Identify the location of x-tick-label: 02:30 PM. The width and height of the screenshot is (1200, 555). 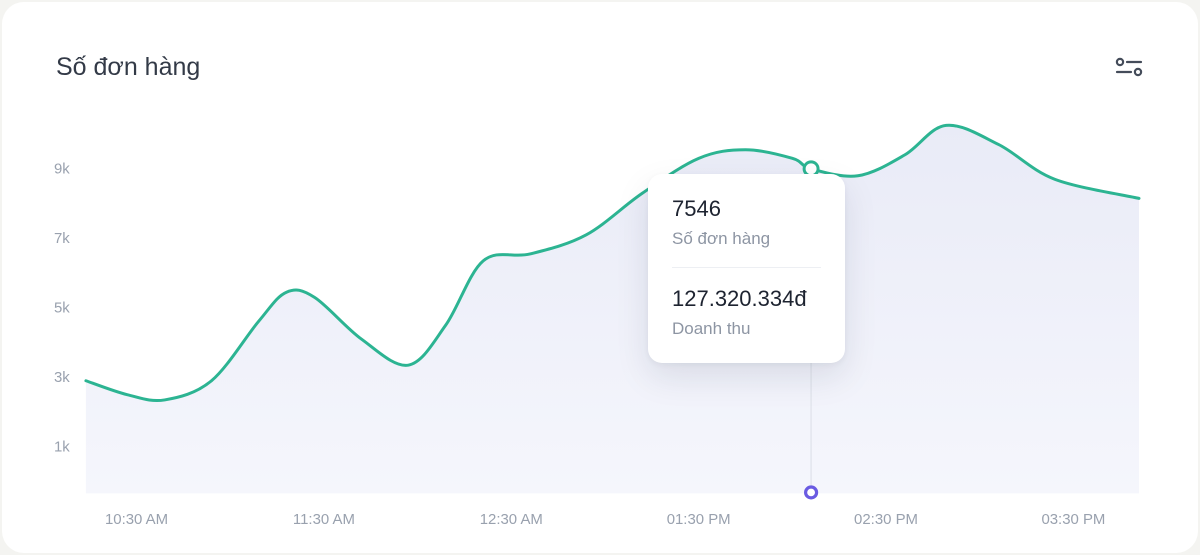
(886, 519).